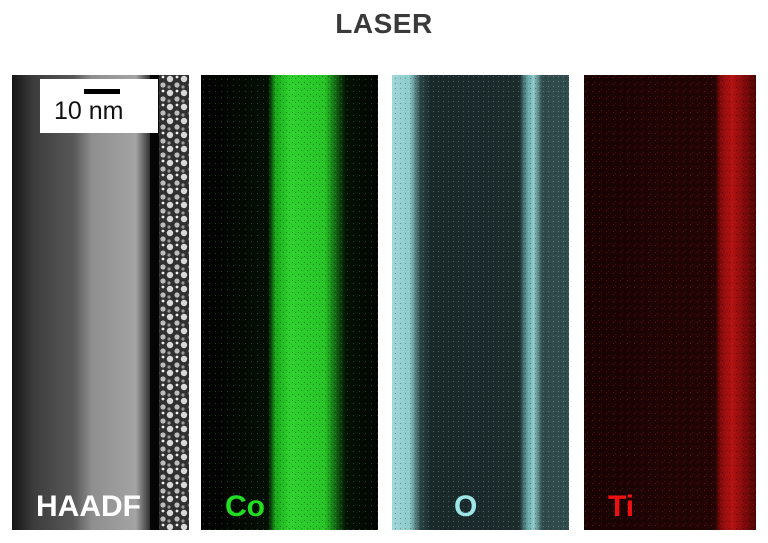  What do you see at coordinates (466, 506) in the screenshot?
I see `panel-label-o: O` at bounding box center [466, 506].